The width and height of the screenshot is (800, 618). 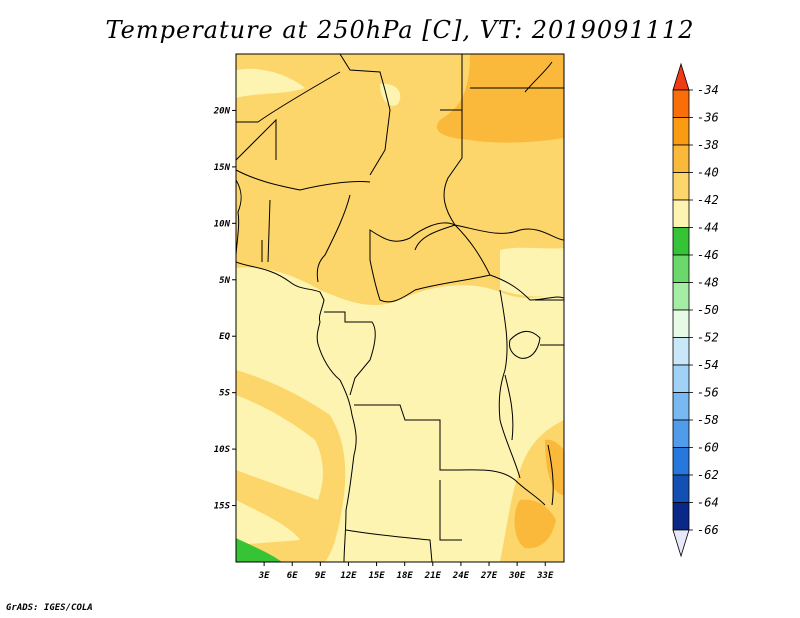 I want to click on border-nigeria-cameroon, so click(x=333, y=238).